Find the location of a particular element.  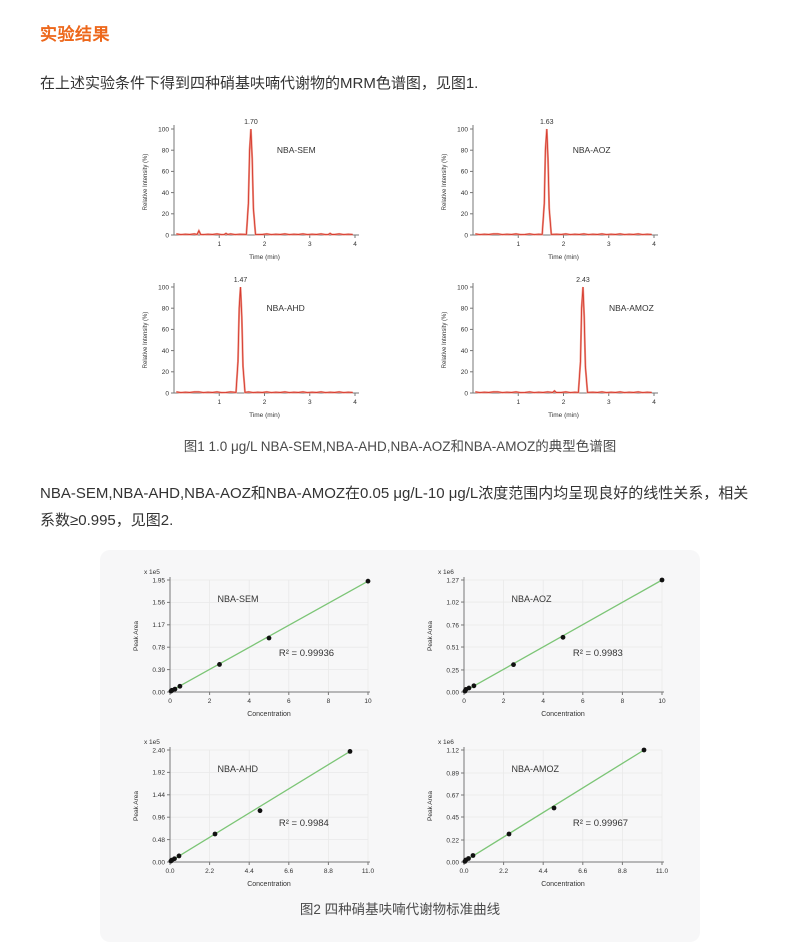

svg-text: 0.45 is located at coordinates (452, 817).